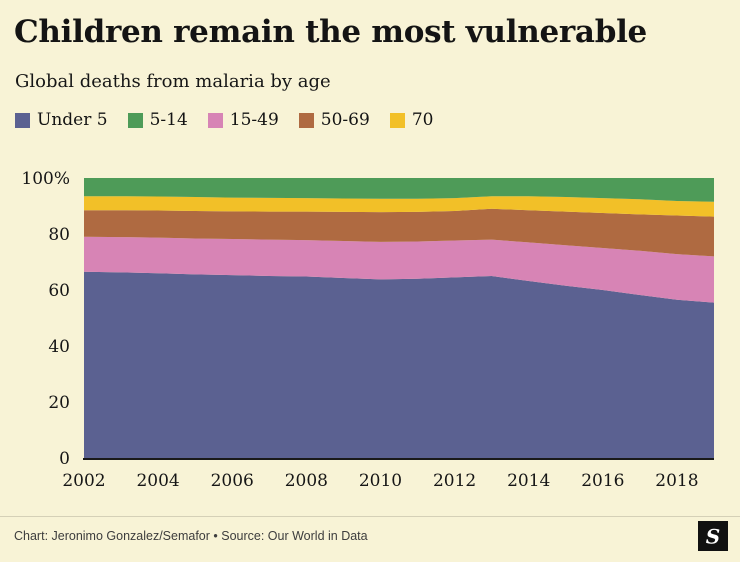 The width and height of the screenshot is (740, 562). What do you see at coordinates (380, 481) in the screenshot?
I see `x-tick-label: 2010` at bounding box center [380, 481].